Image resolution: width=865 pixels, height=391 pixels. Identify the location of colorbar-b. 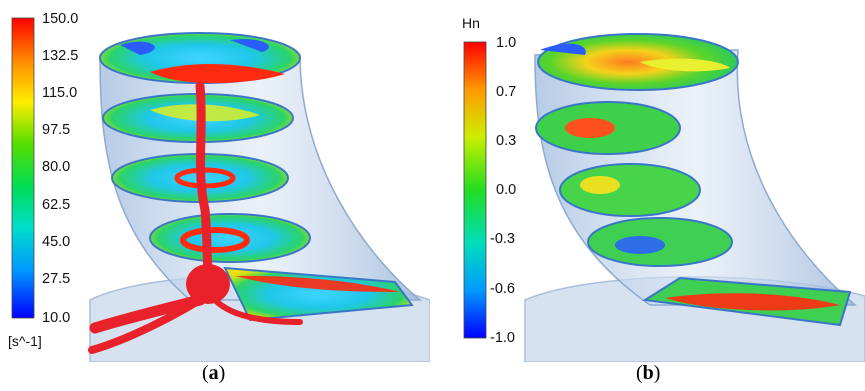
(475, 190).